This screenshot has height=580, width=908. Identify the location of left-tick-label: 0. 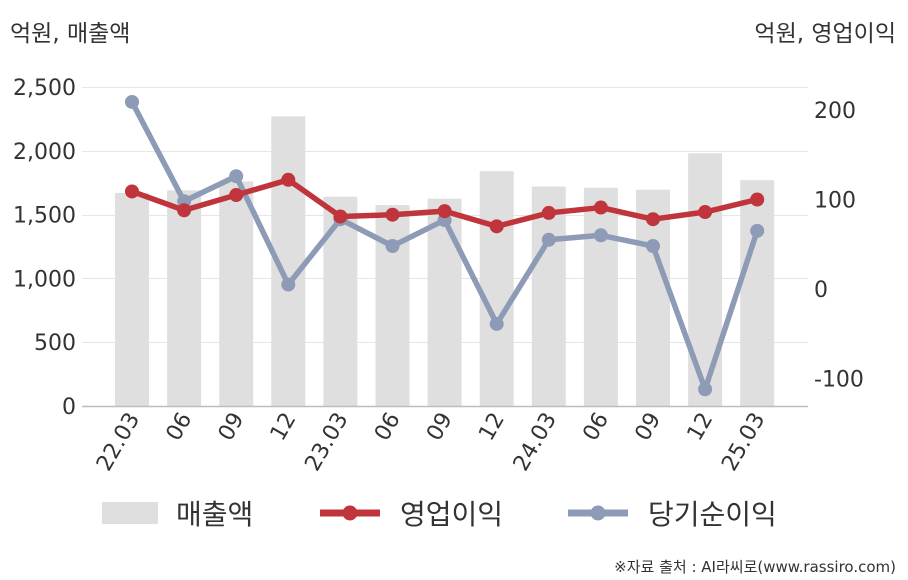
(69, 407).